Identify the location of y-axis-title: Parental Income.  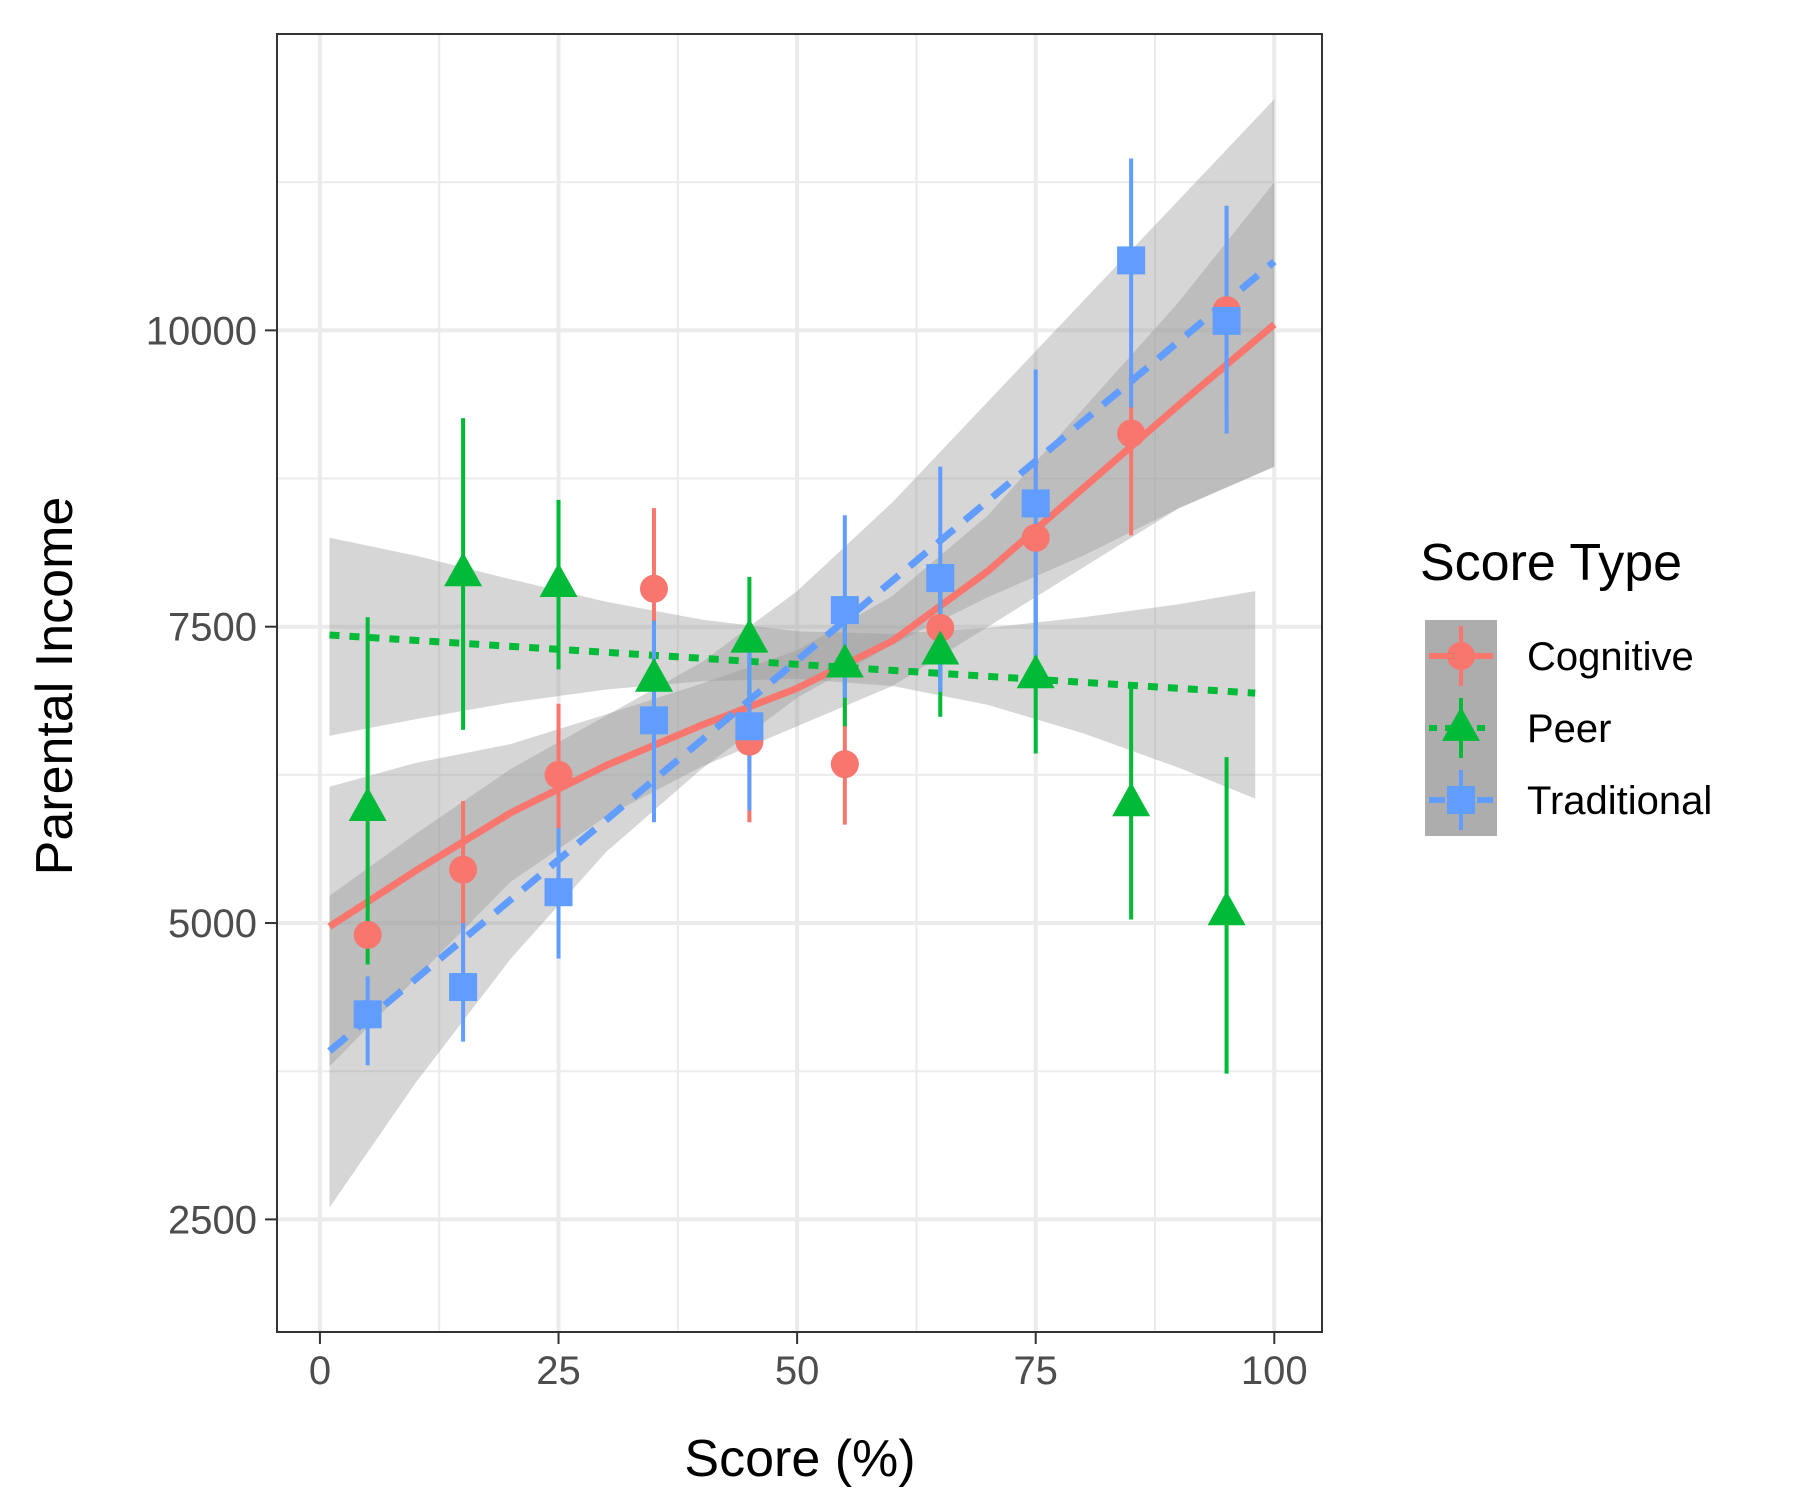
(55, 686).